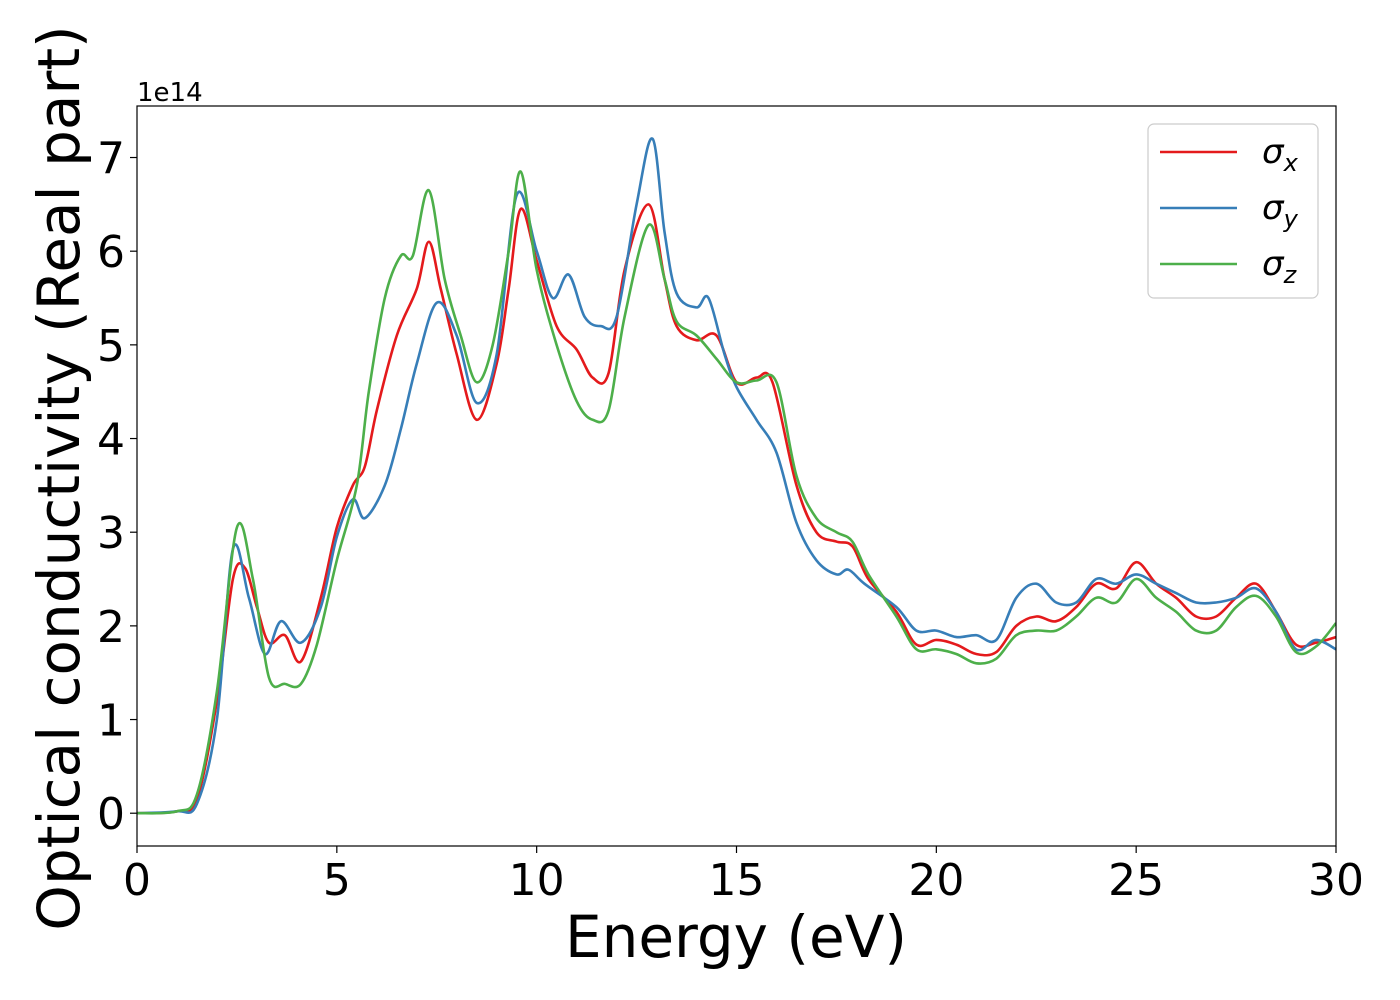 The image size is (1400, 1000). Describe the element at coordinates (111, 721) in the screenshot. I see `y-tick-label: 1` at that location.